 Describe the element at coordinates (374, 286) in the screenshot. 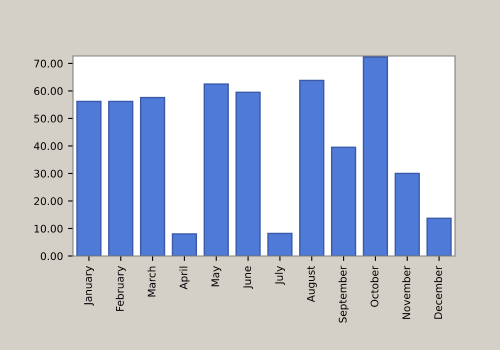

I see `x-tick-label: October` at that location.